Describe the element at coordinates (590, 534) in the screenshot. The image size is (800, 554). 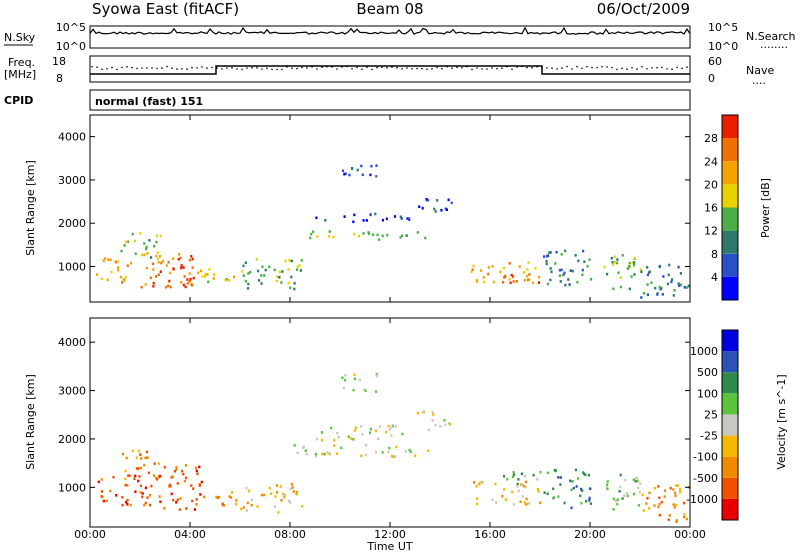
I see `x-tick-label: 20:00` at that location.